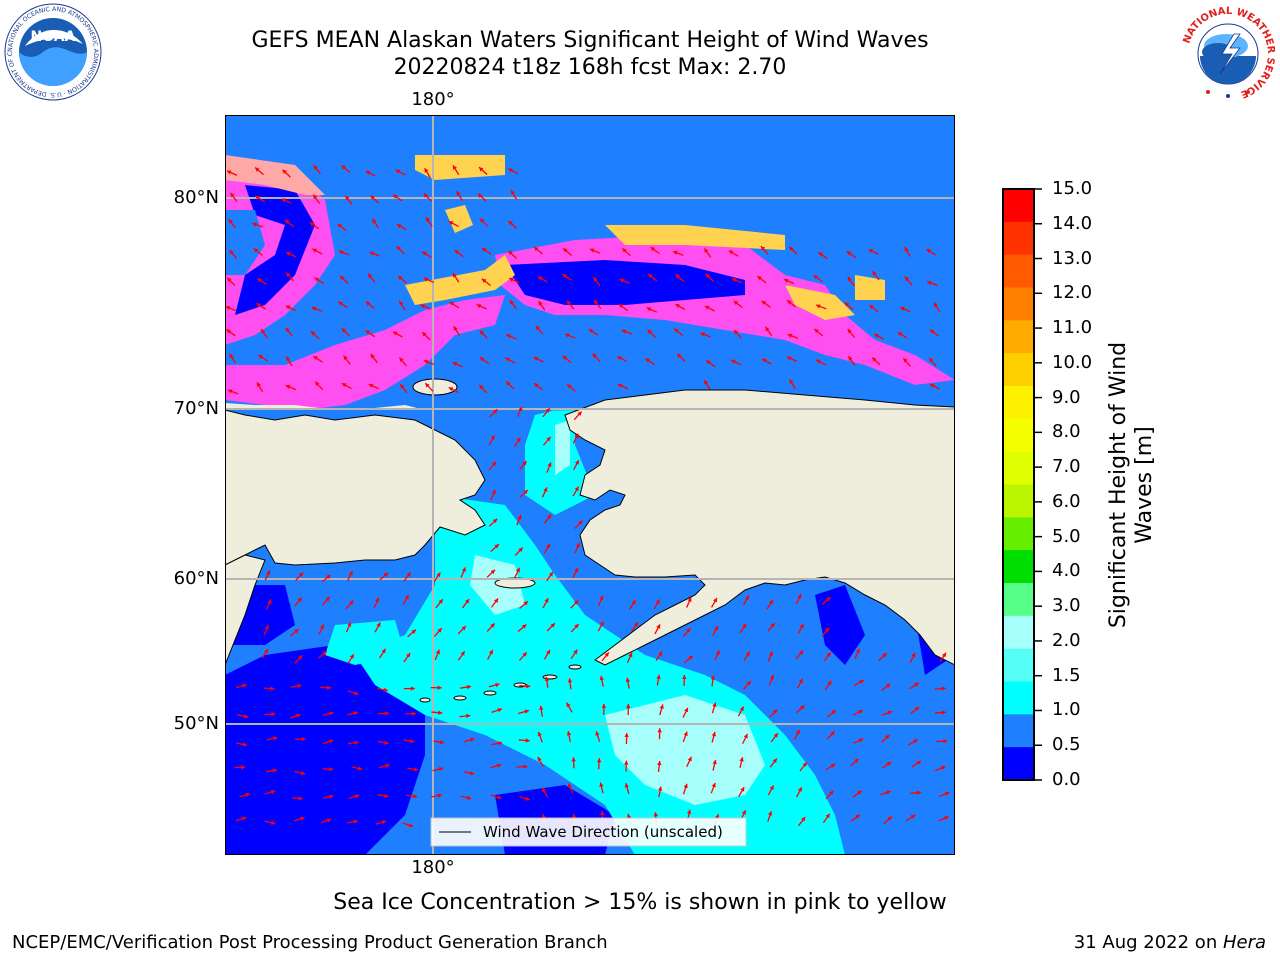 The width and height of the screenshot is (1280, 960). Describe the element at coordinates (1066, 536) in the screenshot. I see `colorbar-tick-label: 5.0` at that location.